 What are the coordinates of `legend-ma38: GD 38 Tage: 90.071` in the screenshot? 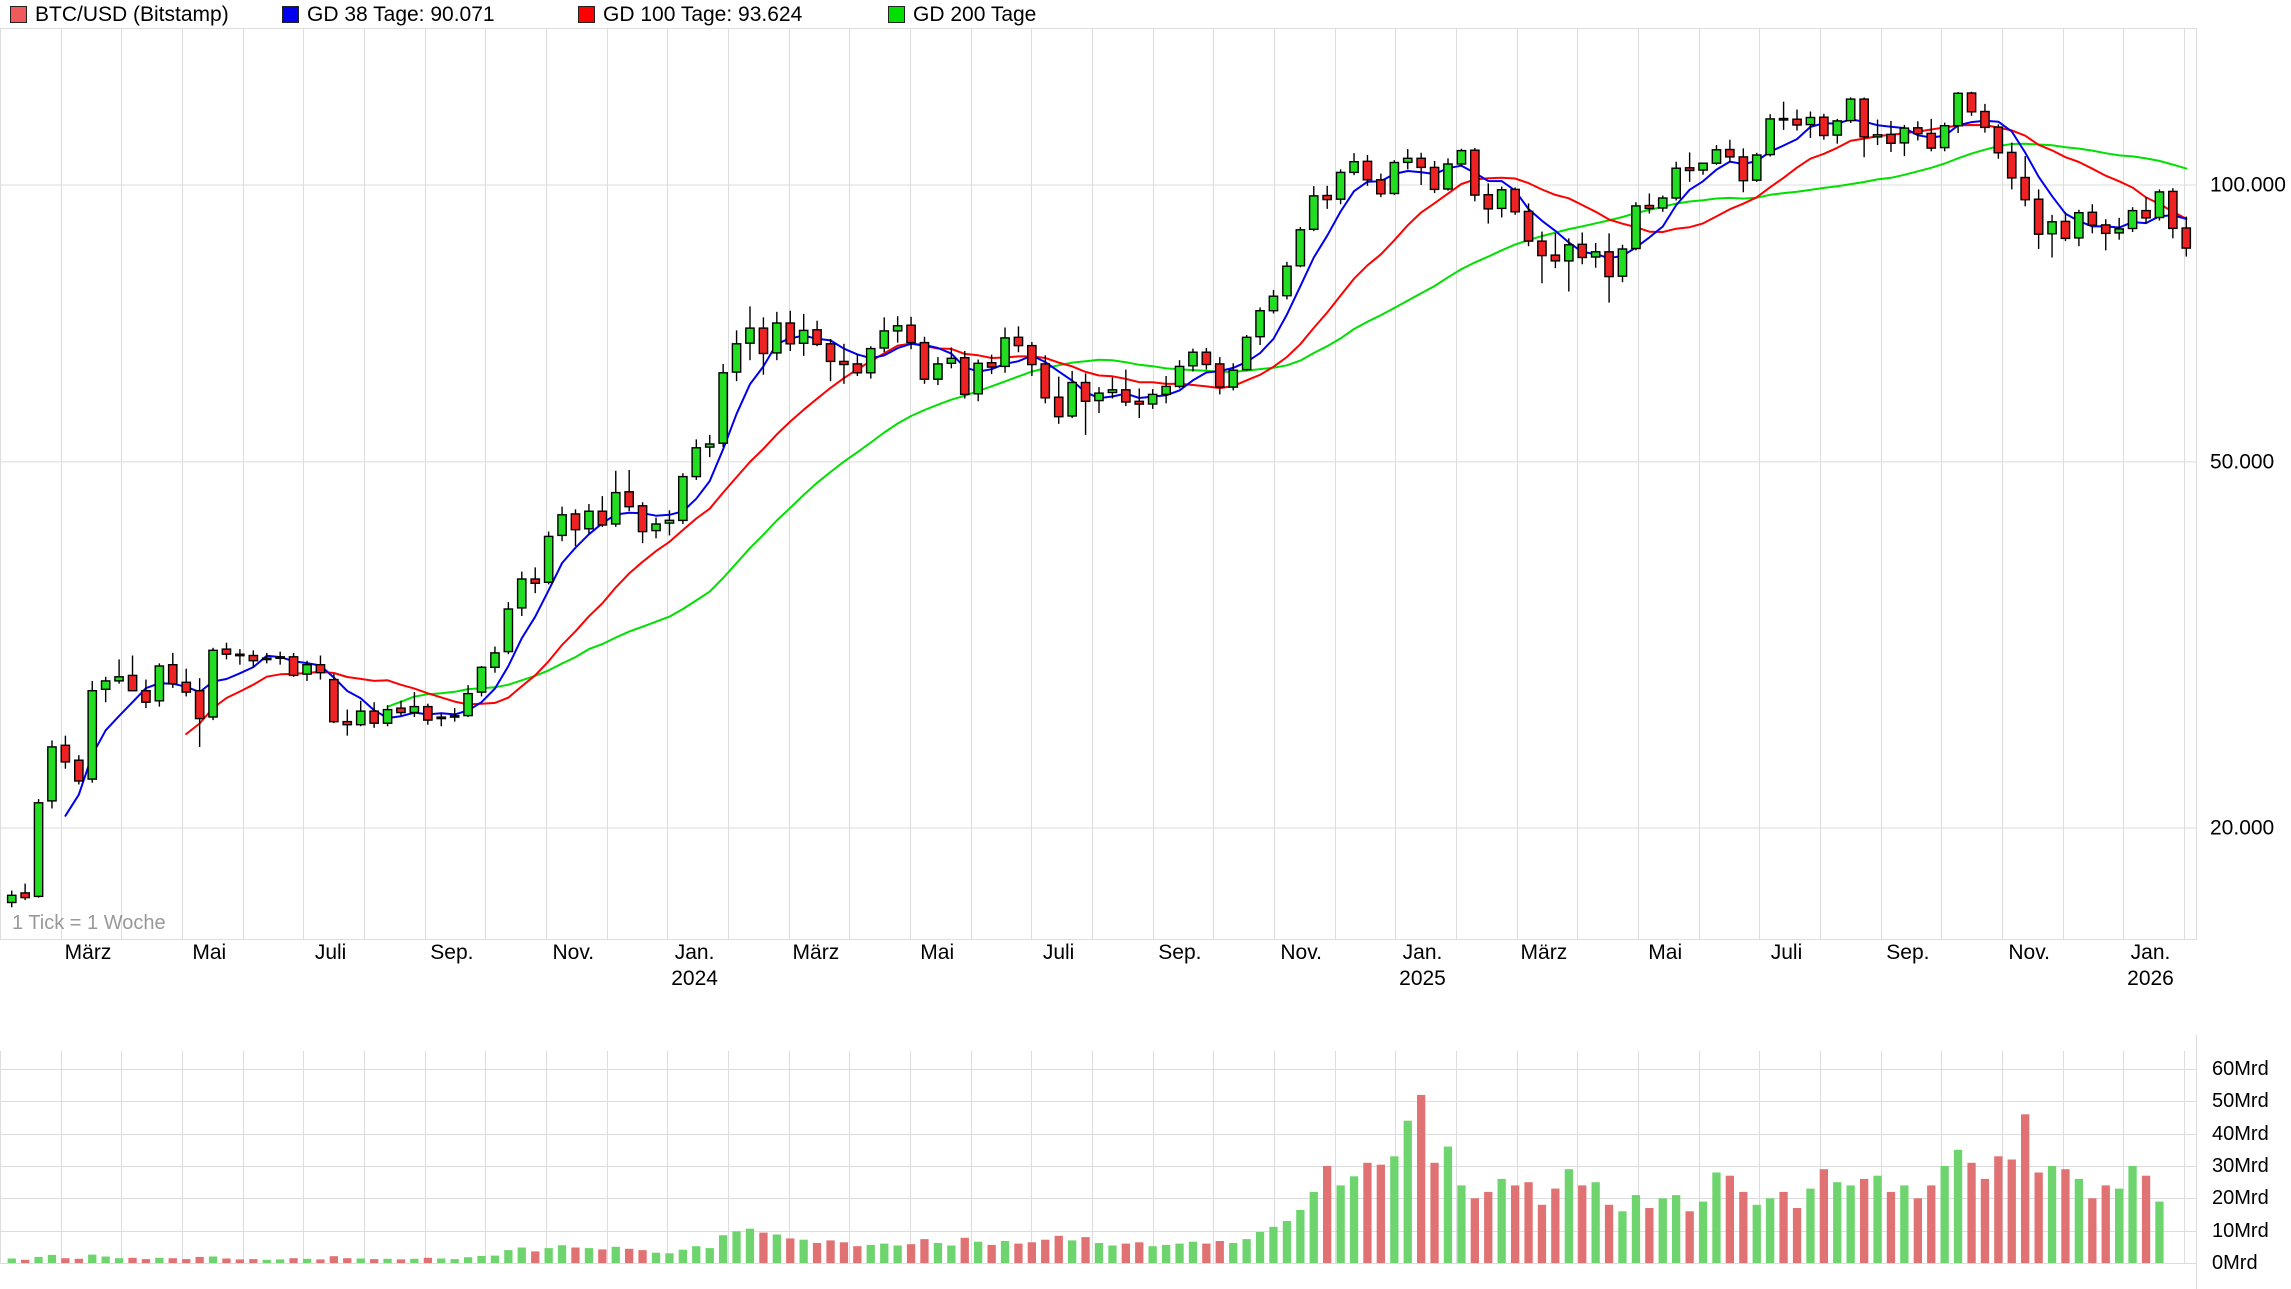 It's located at (388, 14).